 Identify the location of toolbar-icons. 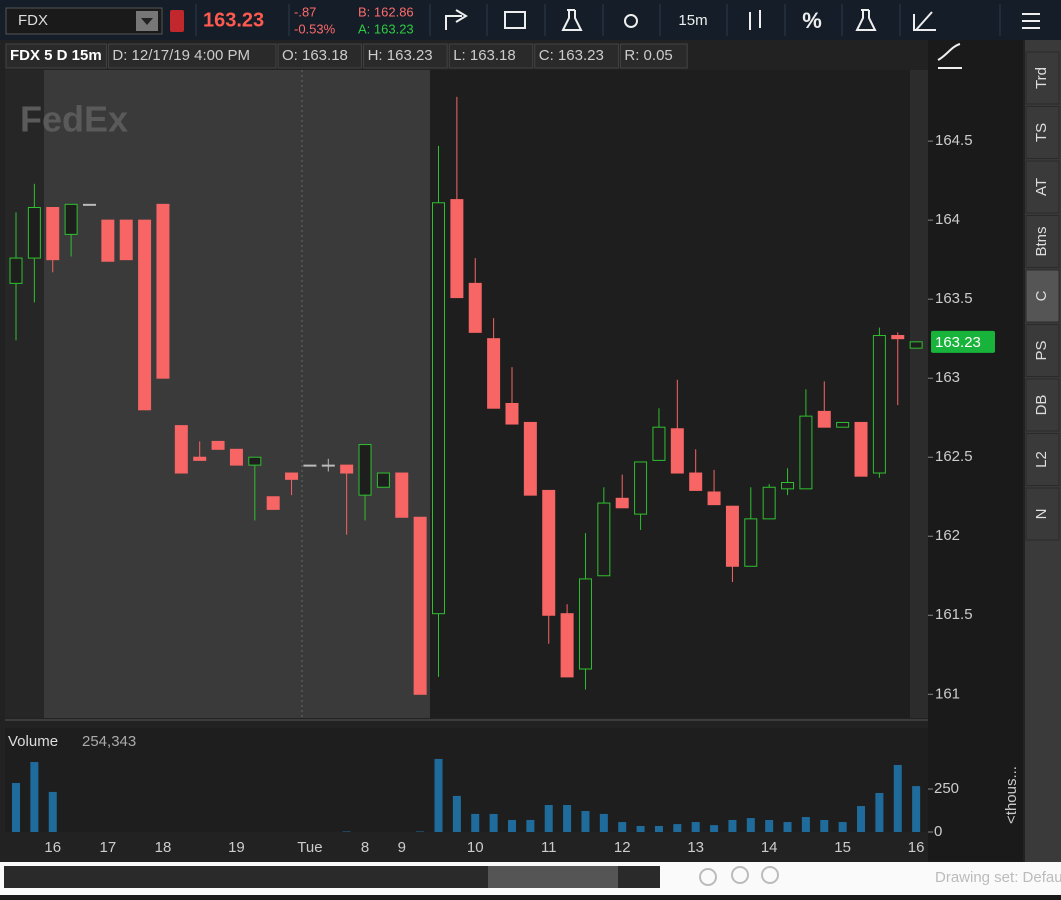
(742, 20).